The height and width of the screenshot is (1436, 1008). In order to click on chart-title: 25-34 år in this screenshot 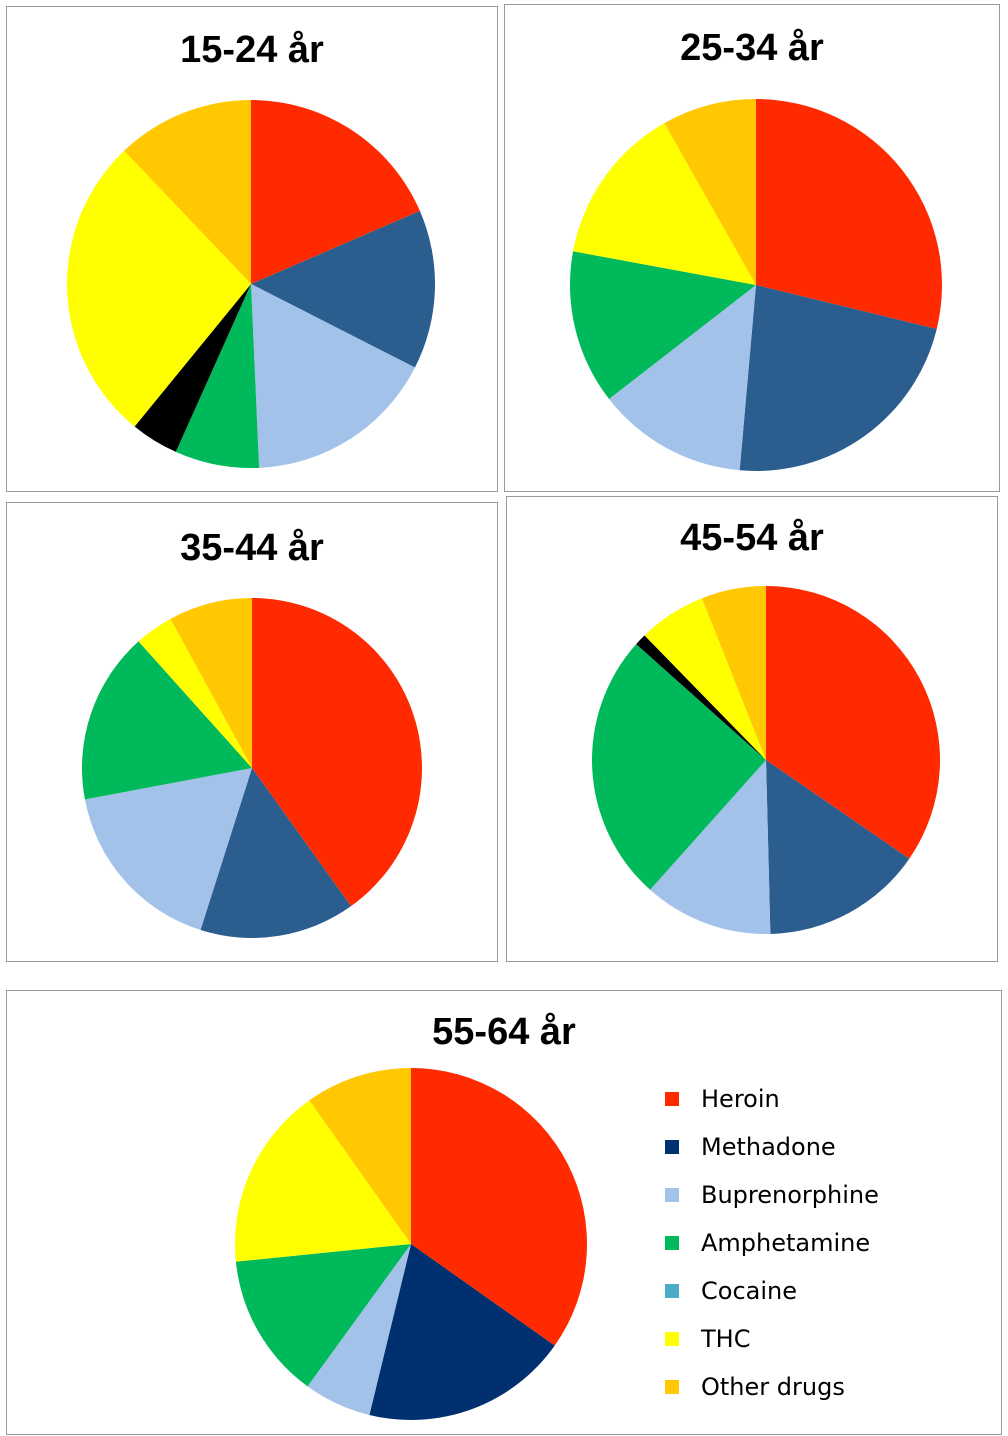, I will do `click(752, 48)`.